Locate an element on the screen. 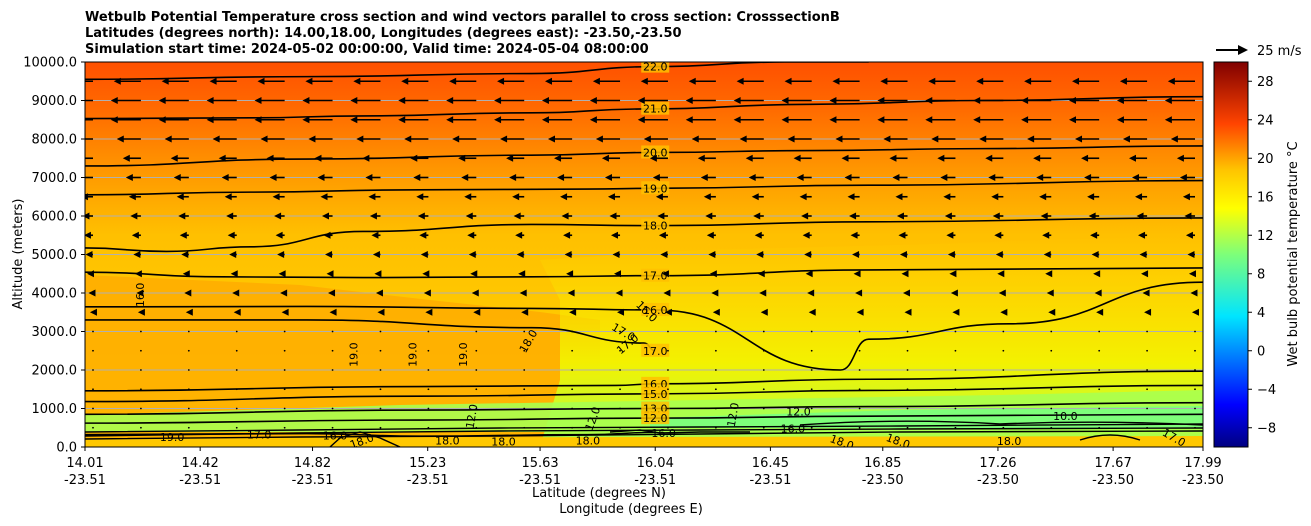 The height and width of the screenshot is (526, 1311). inline-label-23: 16.0 is located at coordinates (335, 435).